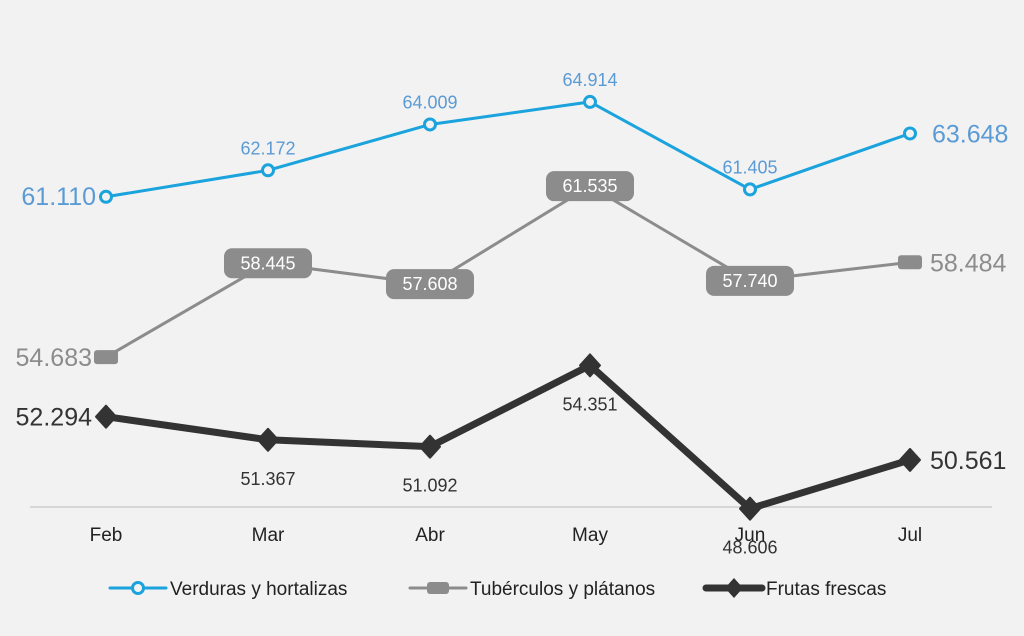  I want to click on data-label: 51.367, so click(267, 479).